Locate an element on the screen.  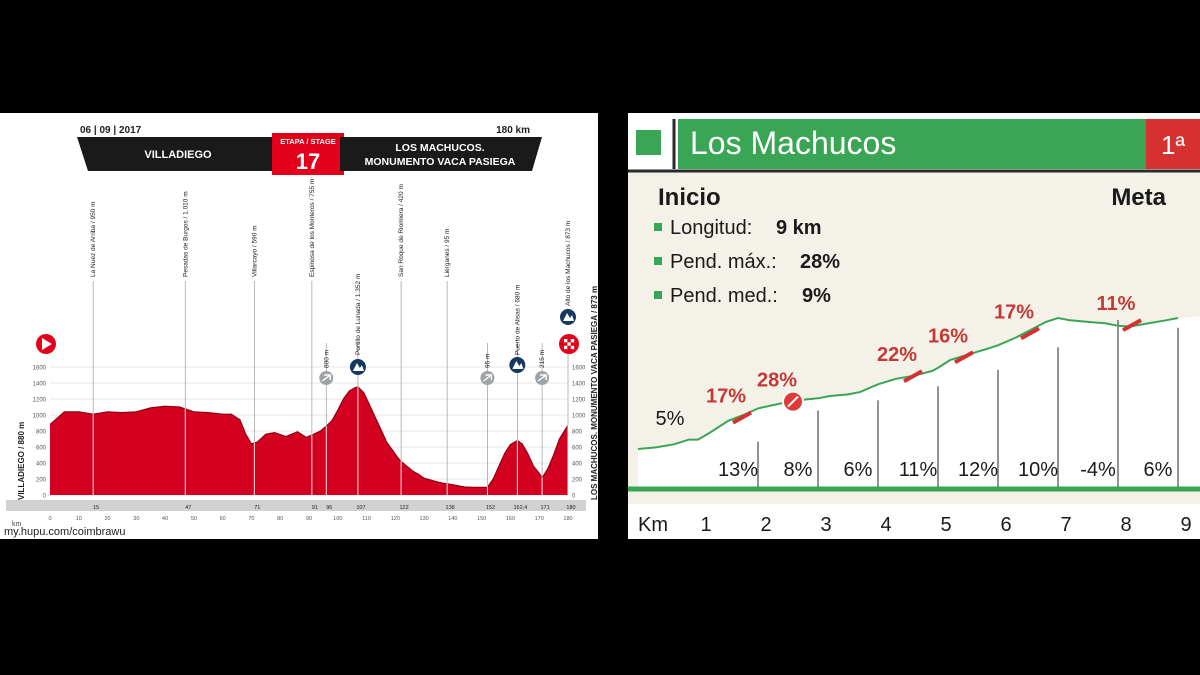
x-tick-label: 80 is located at coordinates (280, 519).